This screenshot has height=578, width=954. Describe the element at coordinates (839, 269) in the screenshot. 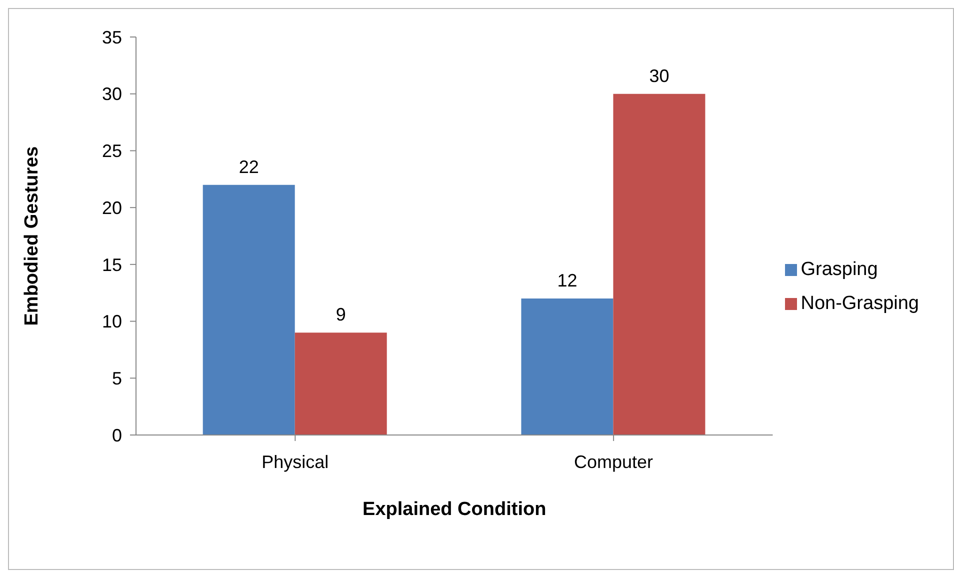

I see `legend-label: Grasping` at that location.